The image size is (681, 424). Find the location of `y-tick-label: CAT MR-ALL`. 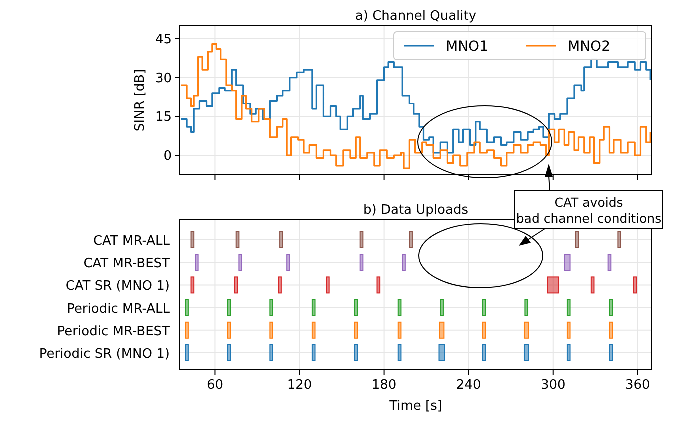

y-tick-label: CAT MR-ALL is located at coordinates (132, 241).